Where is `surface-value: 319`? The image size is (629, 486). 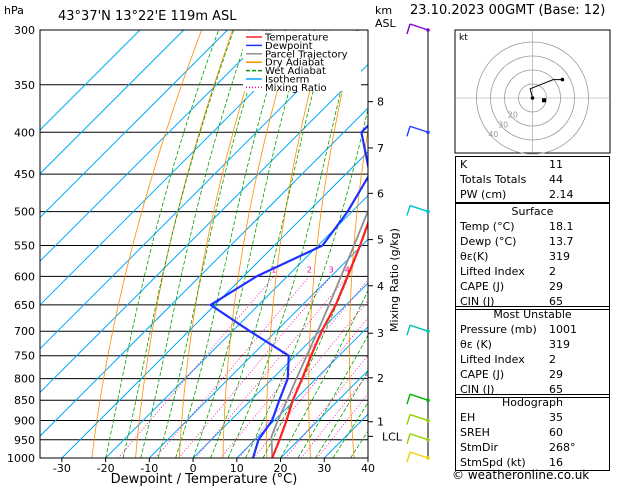 surface-value: 319 is located at coordinates (559, 256).